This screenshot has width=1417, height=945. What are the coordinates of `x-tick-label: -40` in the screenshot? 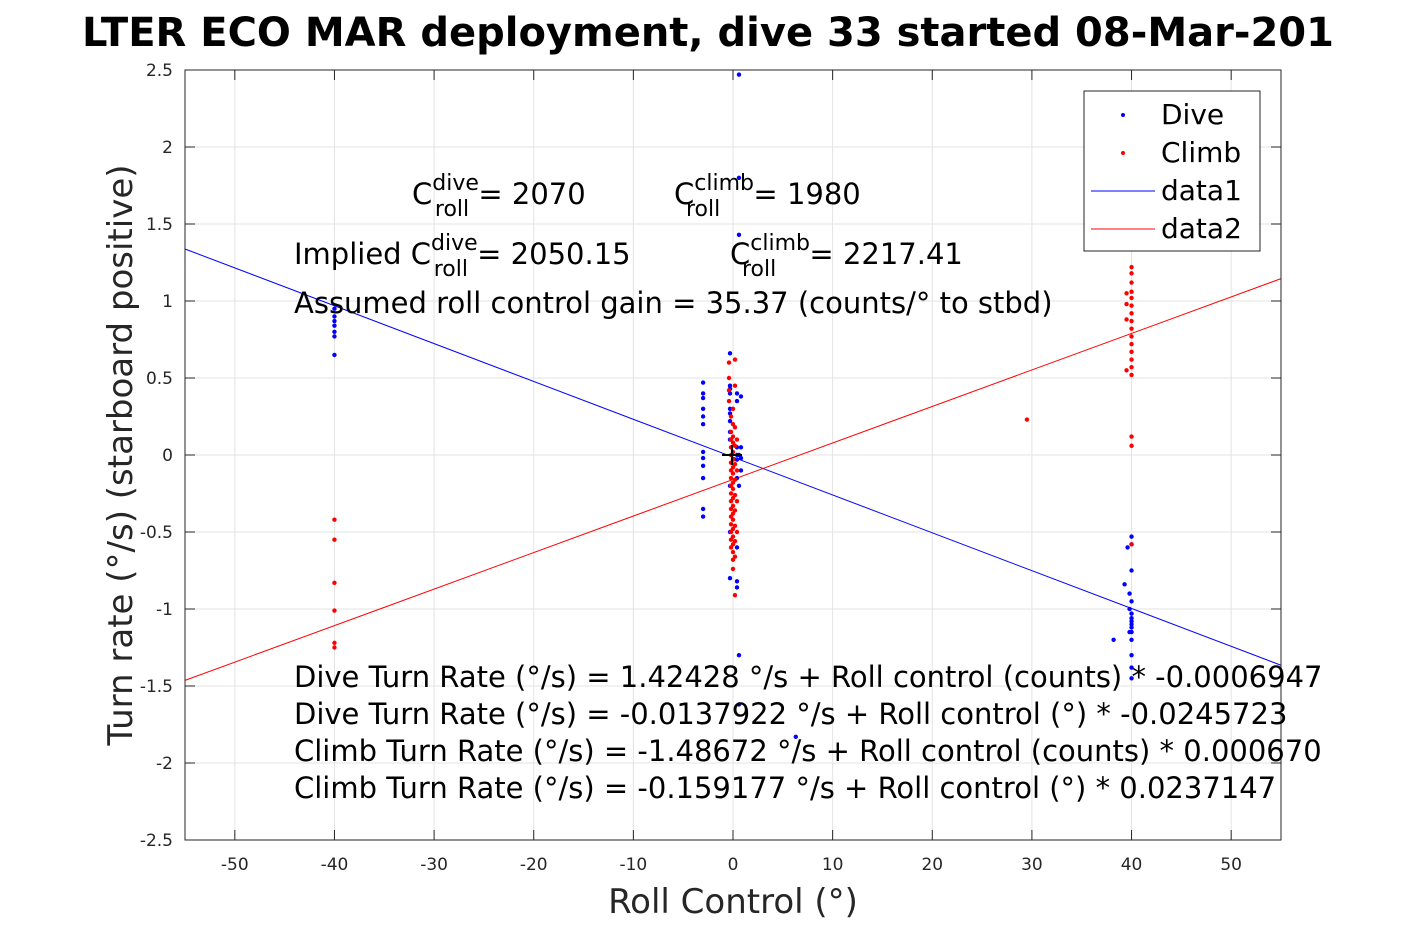 It's located at (335, 865).